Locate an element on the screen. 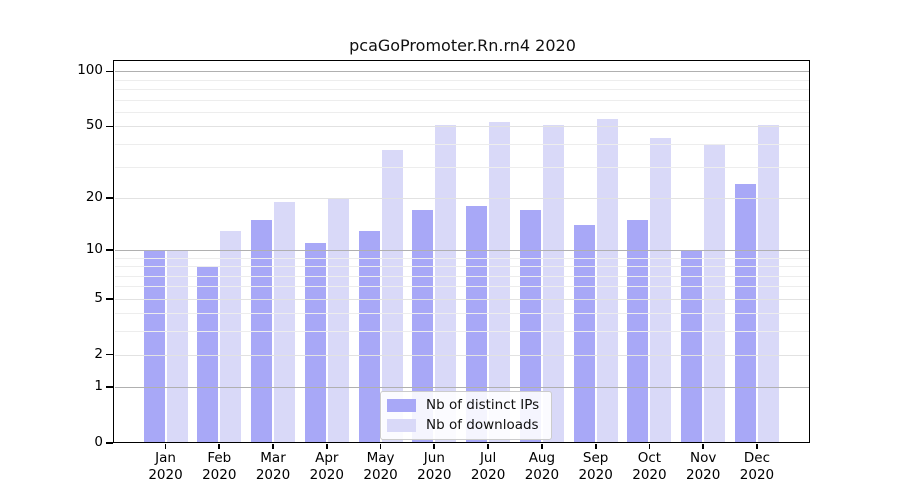  bar-distinct-ips-dec is located at coordinates (745, 313).